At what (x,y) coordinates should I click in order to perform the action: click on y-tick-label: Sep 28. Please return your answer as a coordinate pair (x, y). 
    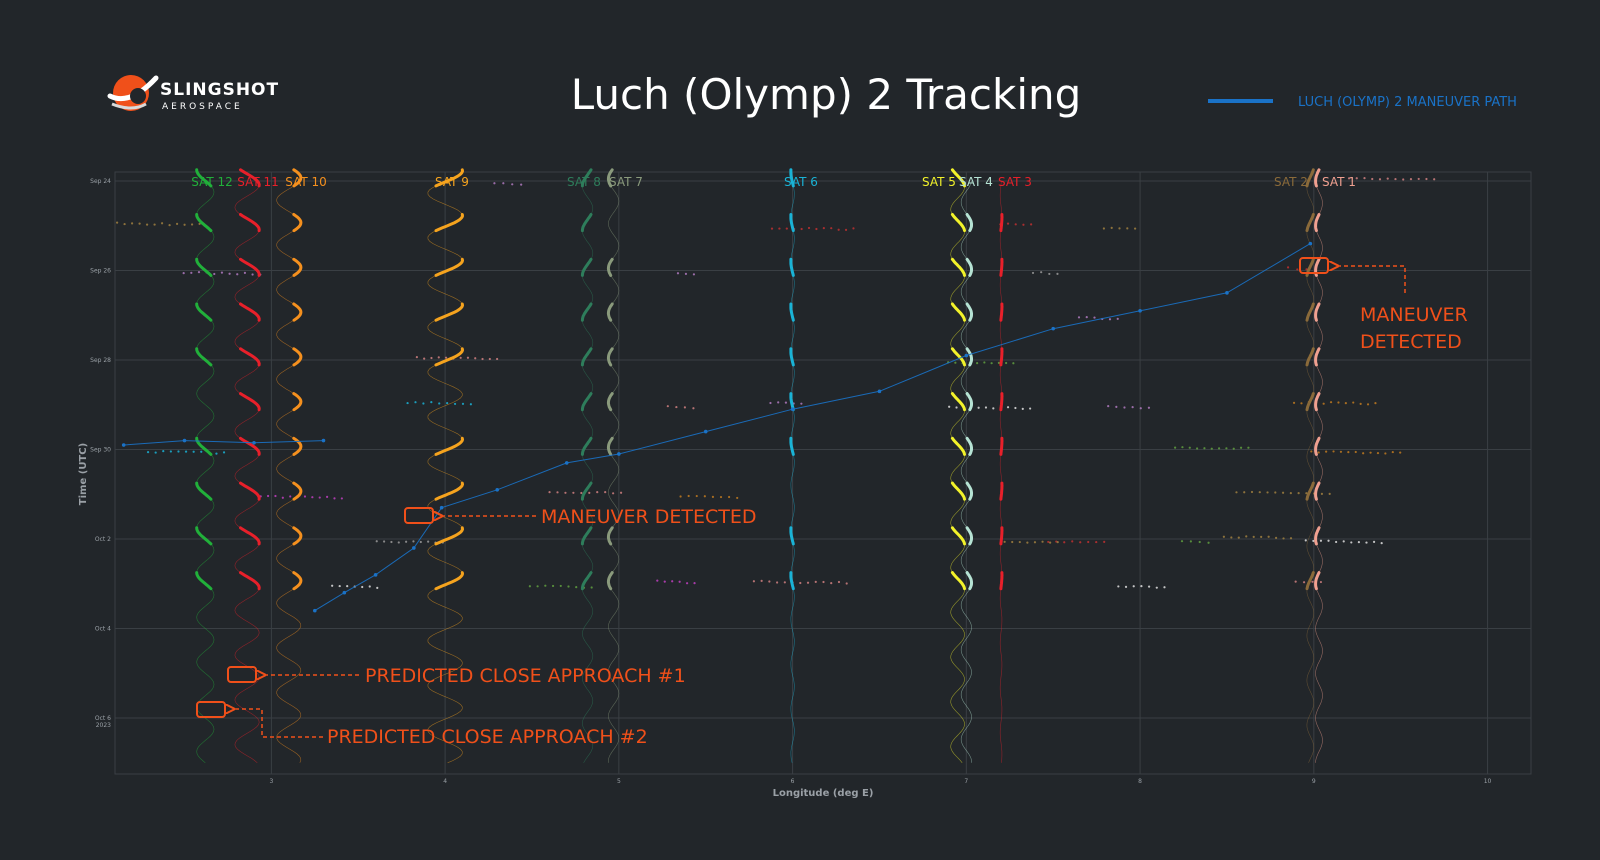
    Looking at the image, I should click on (100, 360).